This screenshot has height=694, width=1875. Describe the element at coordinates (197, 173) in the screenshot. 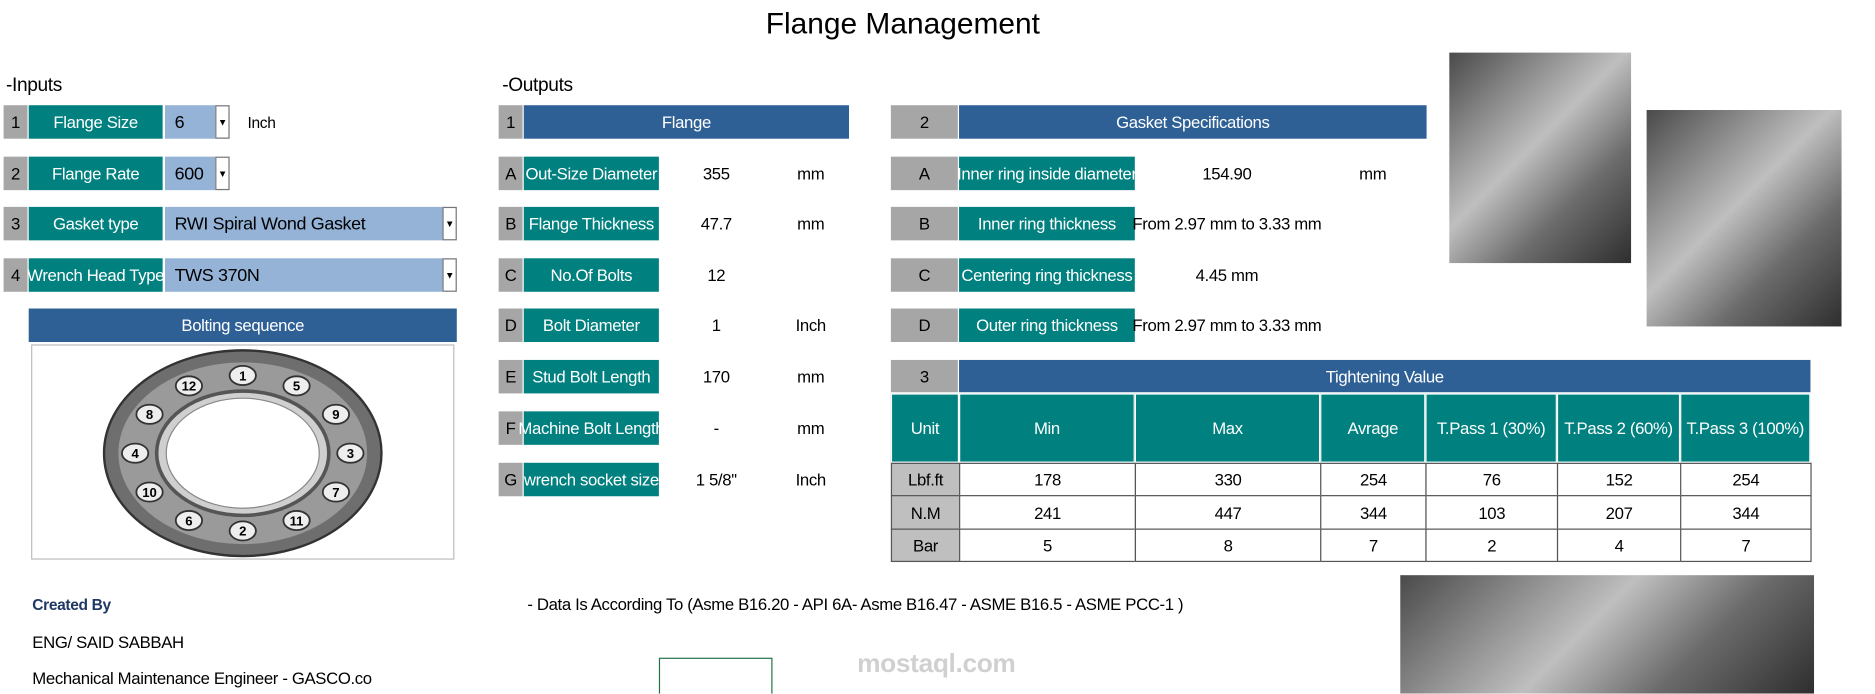

I see `input-dropdown: 600 ▼` at that location.